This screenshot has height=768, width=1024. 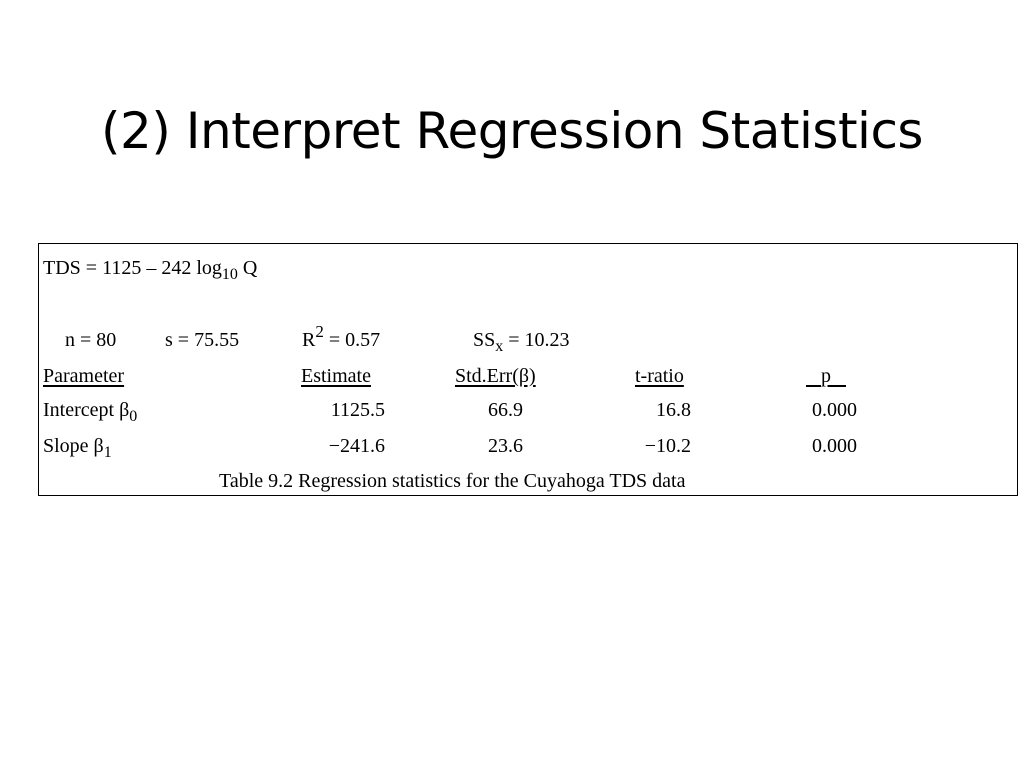 I want to click on row-slope-p: 0.000, so click(x=834, y=446).